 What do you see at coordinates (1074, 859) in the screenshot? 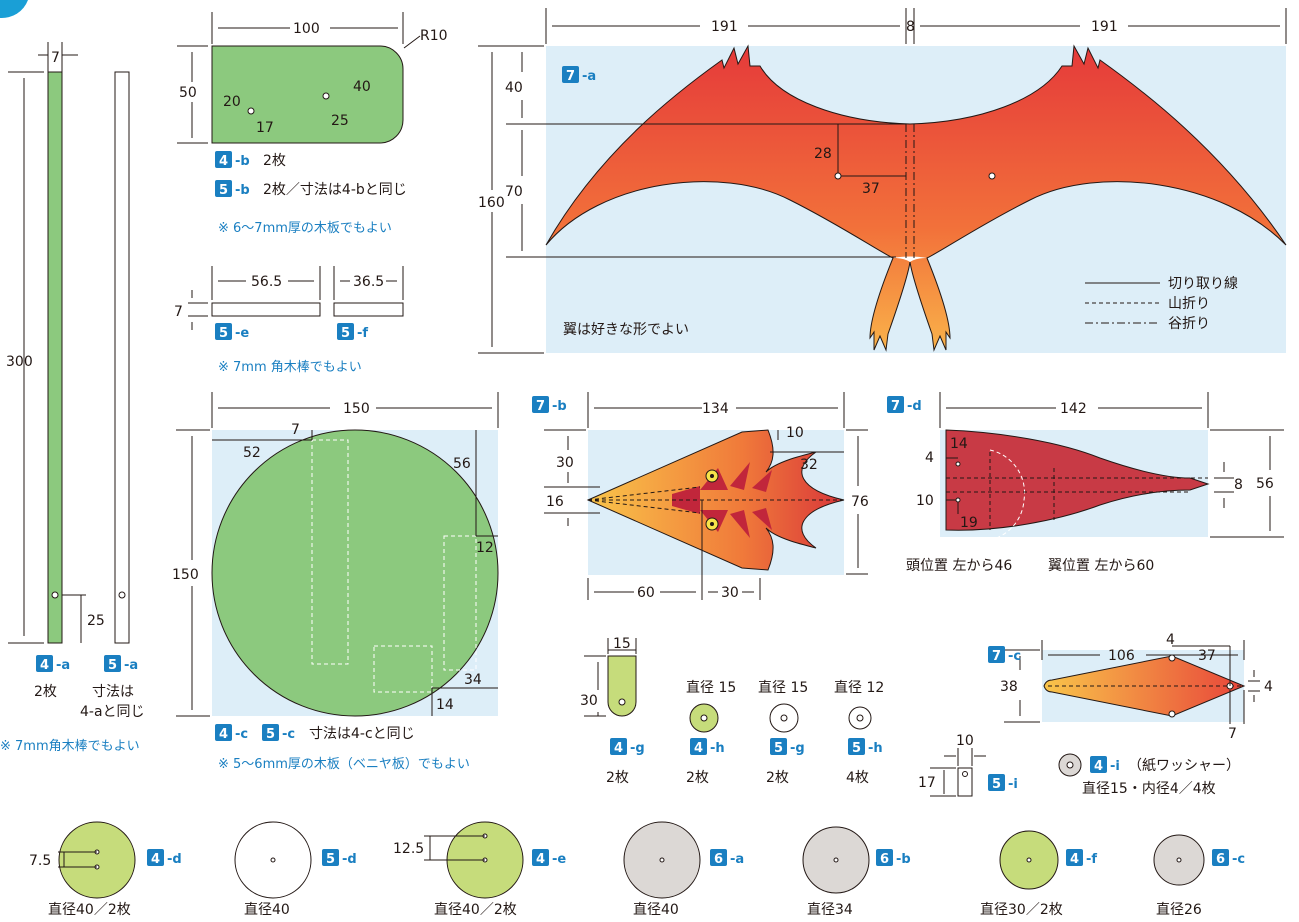
I see `wheel-4f-num: 4` at bounding box center [1074, 859].